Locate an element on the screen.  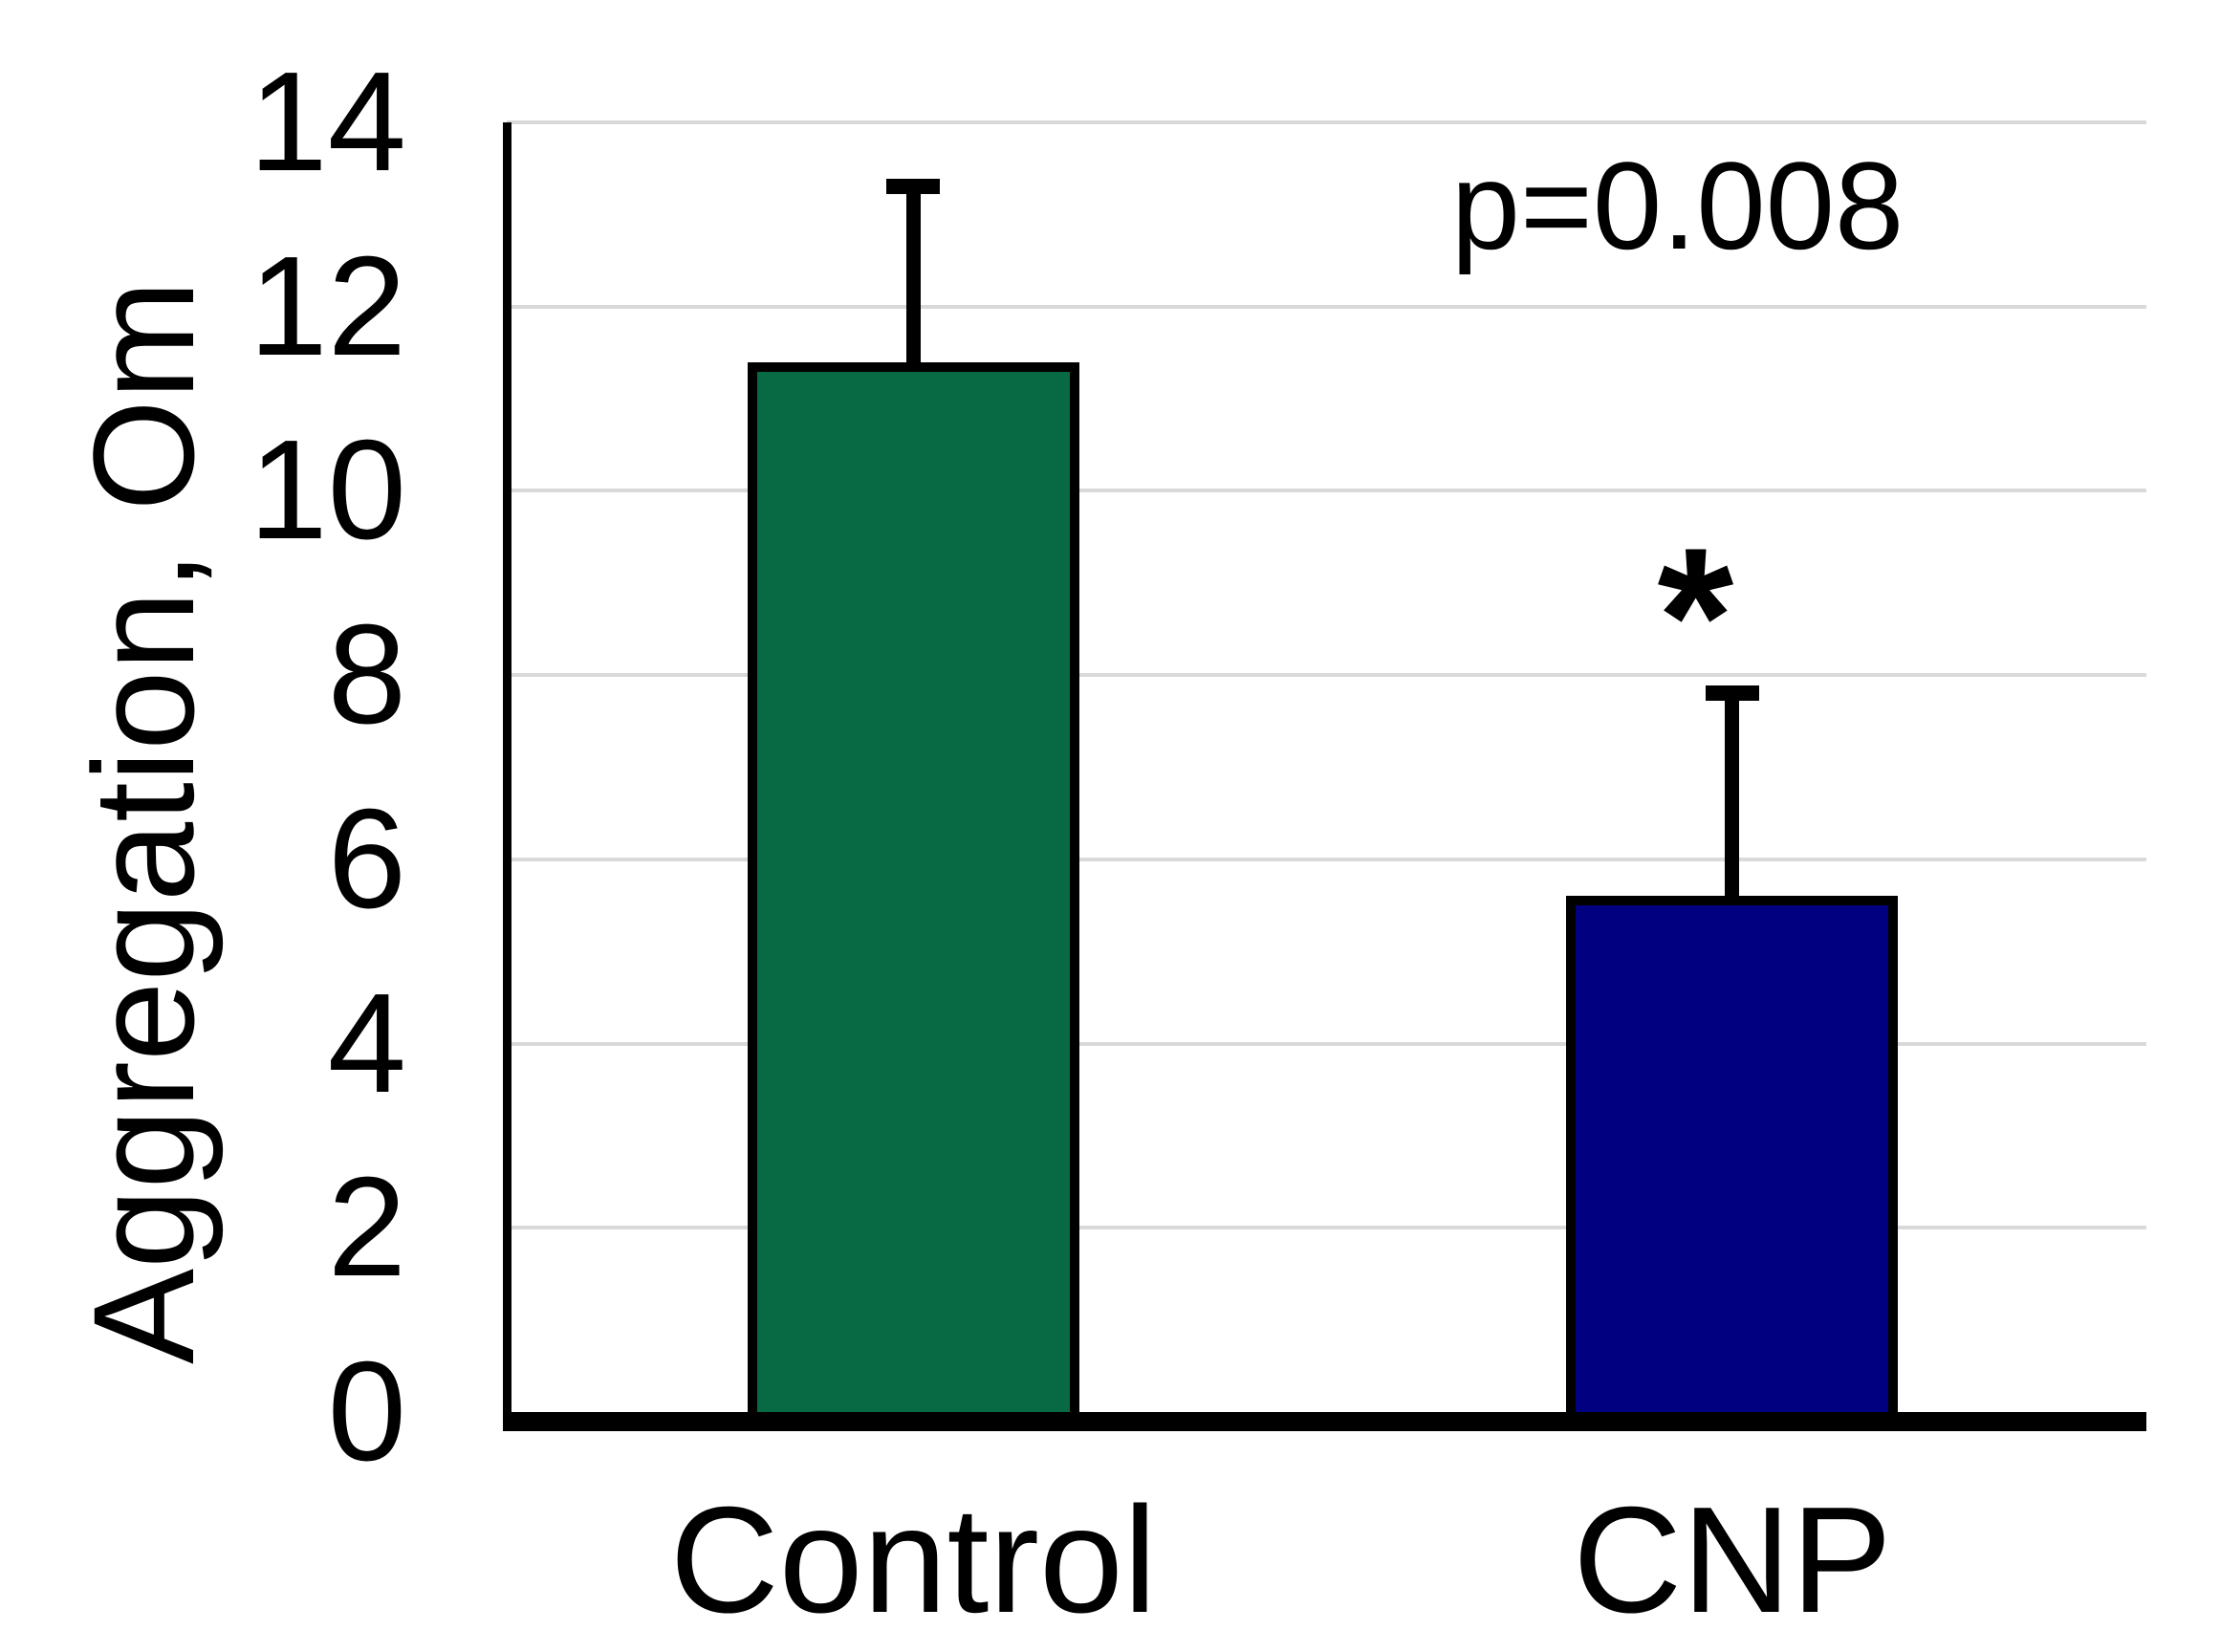
y-axis-line is located at coordinates (506, 776).